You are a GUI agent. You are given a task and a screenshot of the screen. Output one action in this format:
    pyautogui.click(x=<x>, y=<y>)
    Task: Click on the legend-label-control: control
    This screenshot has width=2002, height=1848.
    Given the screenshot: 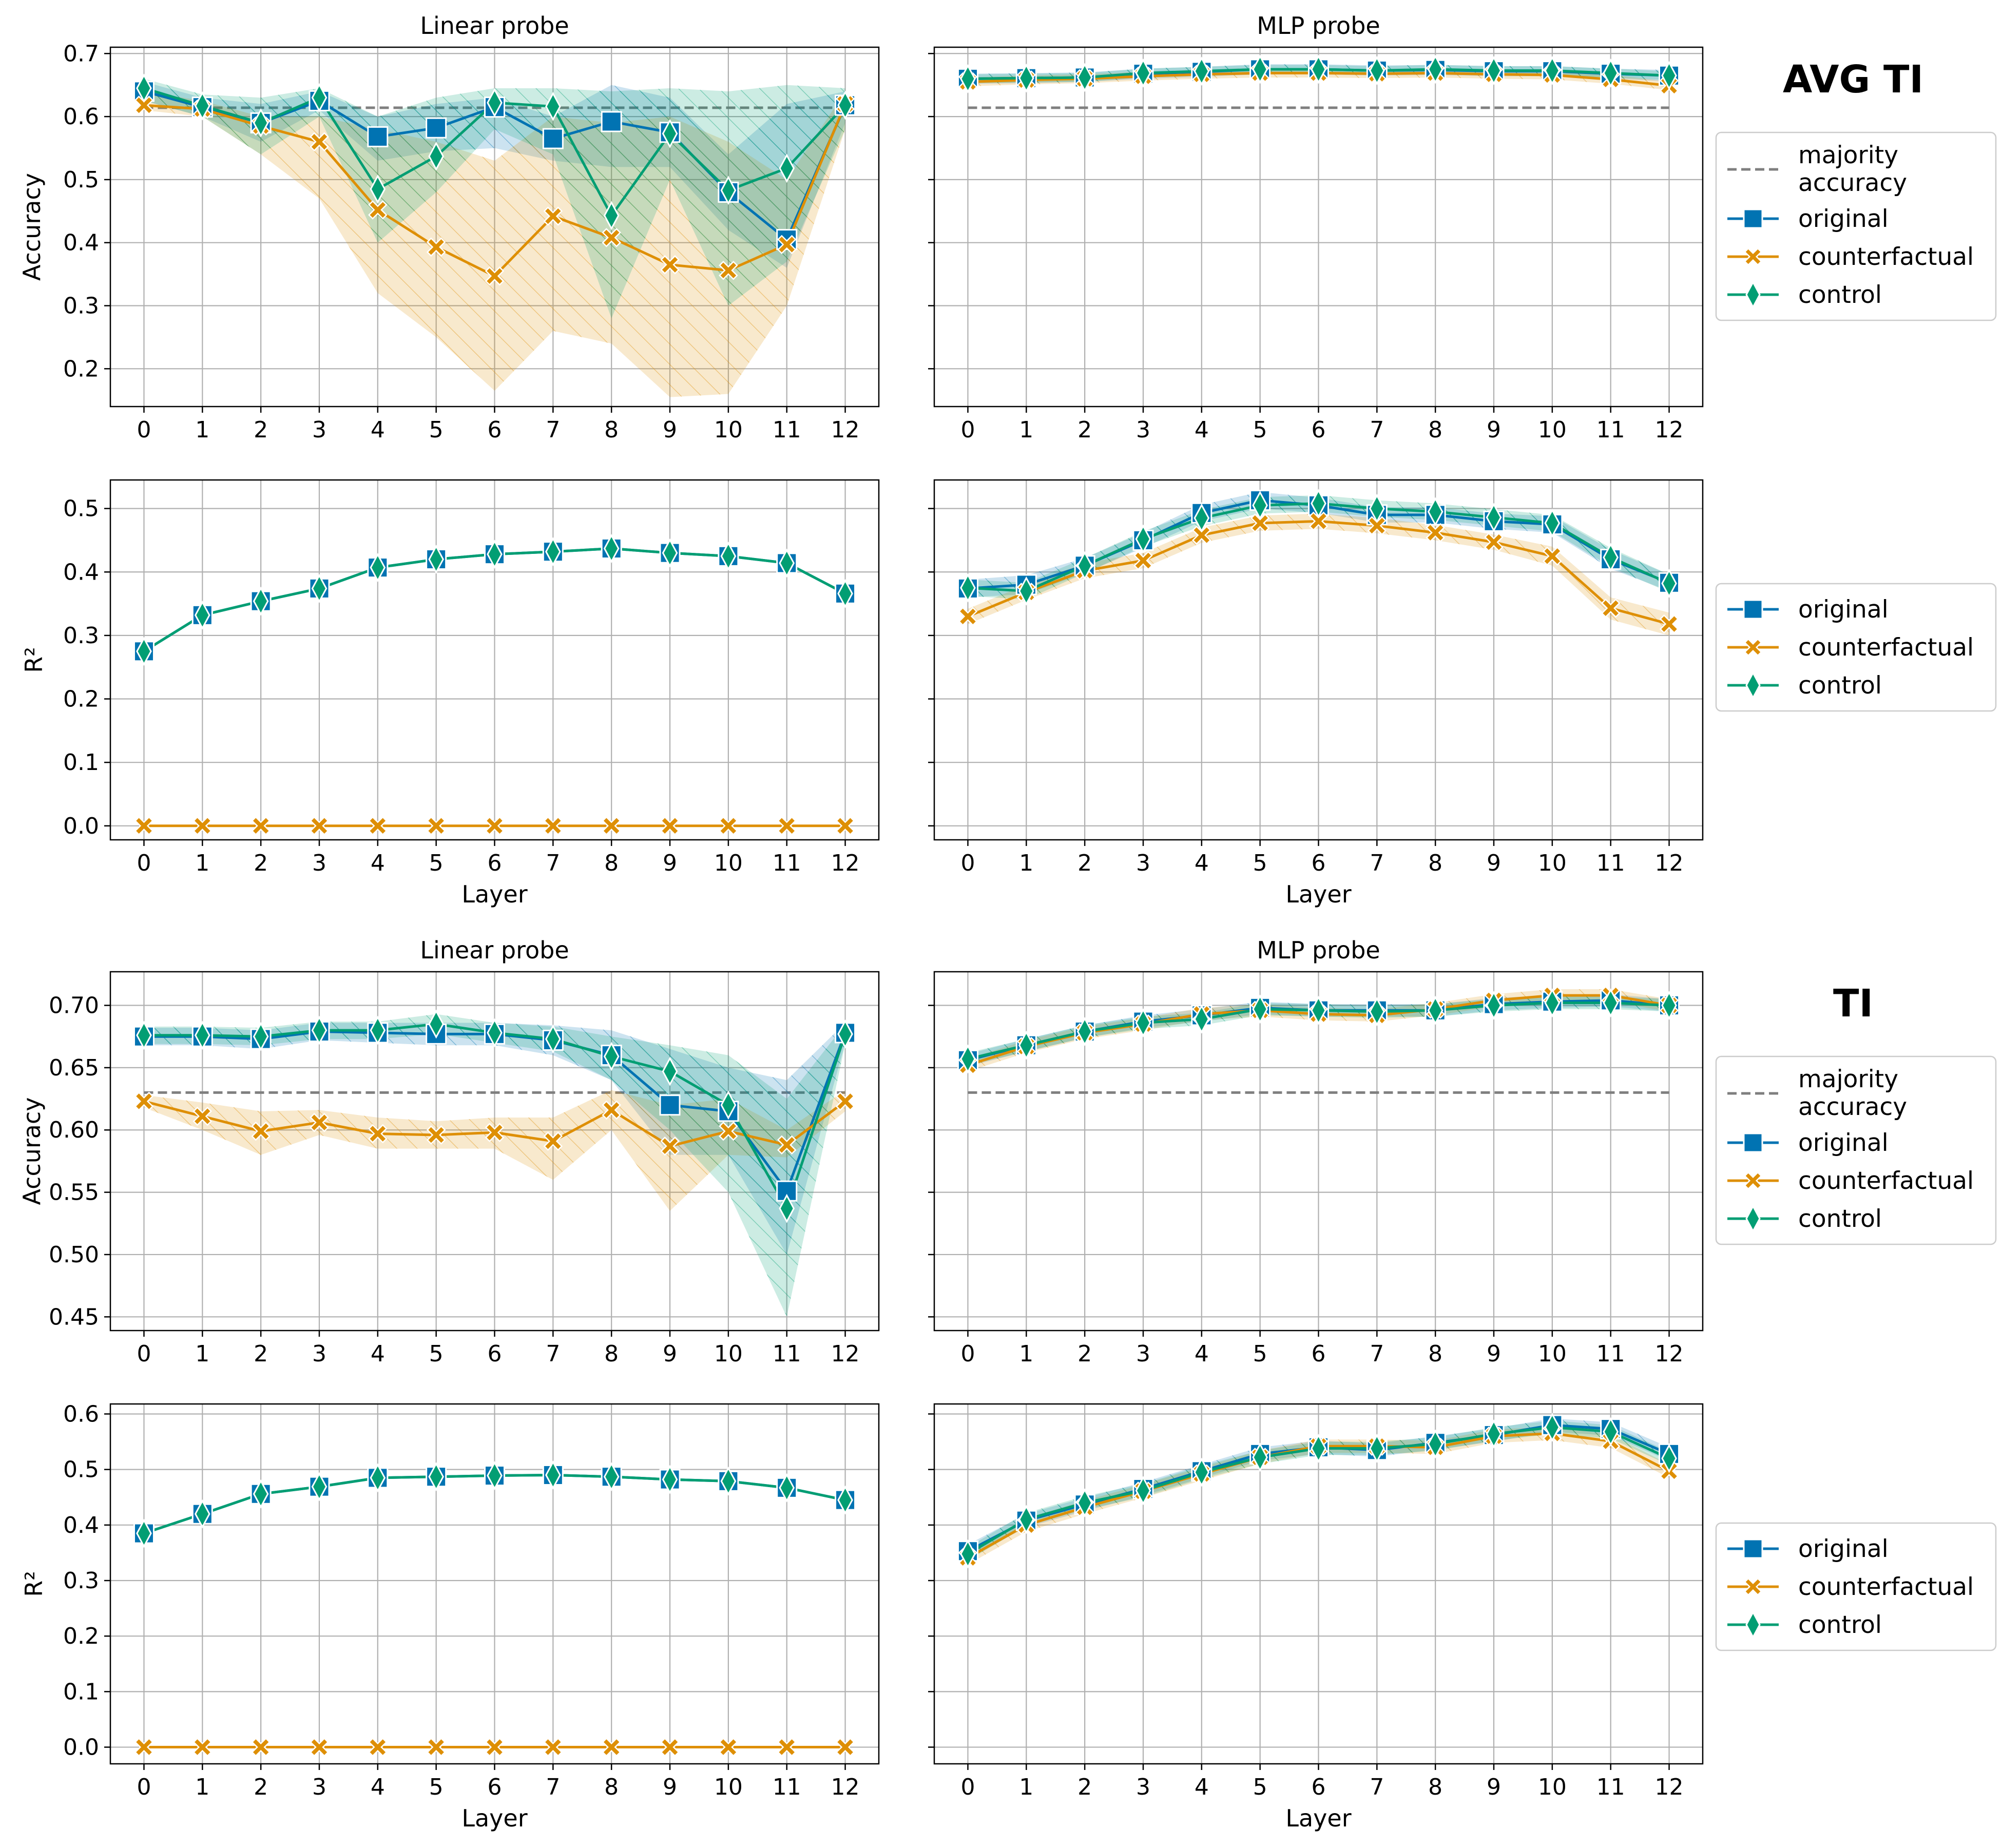 What is the action you would take?
    pyautogui.click(x=1840, y=295)
    